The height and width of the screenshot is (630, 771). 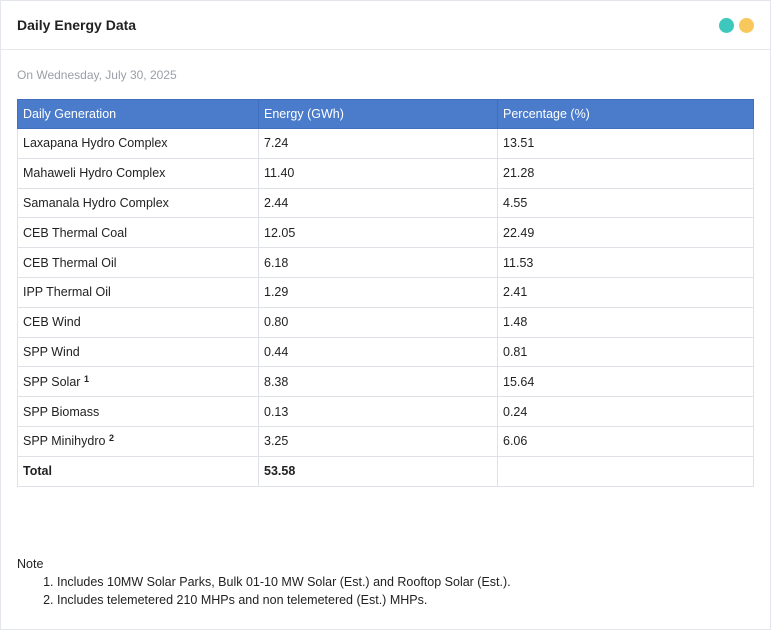 I want to click on generation-source-name: CEB Thermal Coal, so click(x=75, y=232).